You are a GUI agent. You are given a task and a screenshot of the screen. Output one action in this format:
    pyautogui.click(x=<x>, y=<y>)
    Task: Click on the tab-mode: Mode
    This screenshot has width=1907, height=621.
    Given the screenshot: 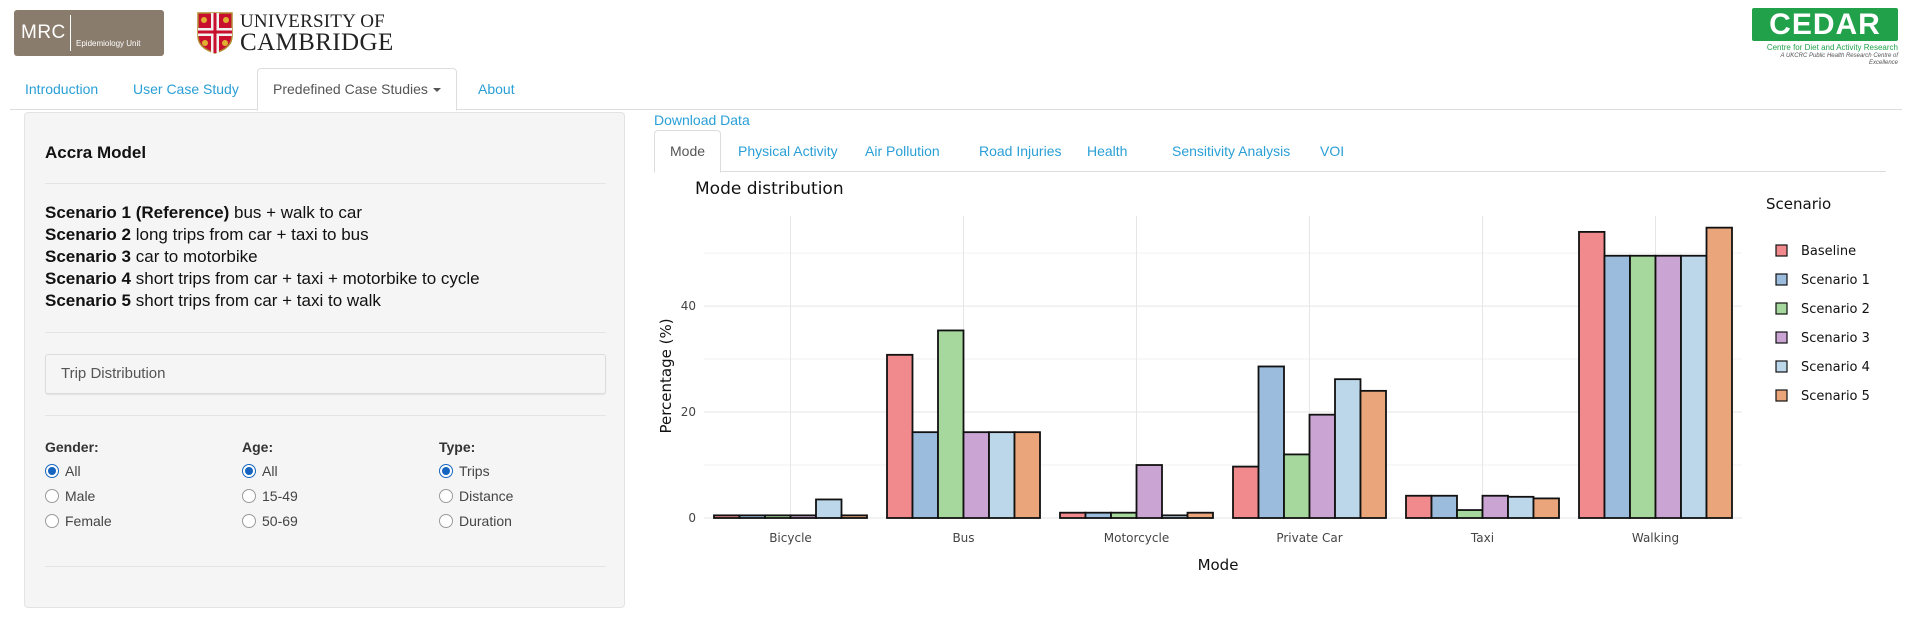 What is the action you would take?
    pyautogui.click(x=688, y=151)
    